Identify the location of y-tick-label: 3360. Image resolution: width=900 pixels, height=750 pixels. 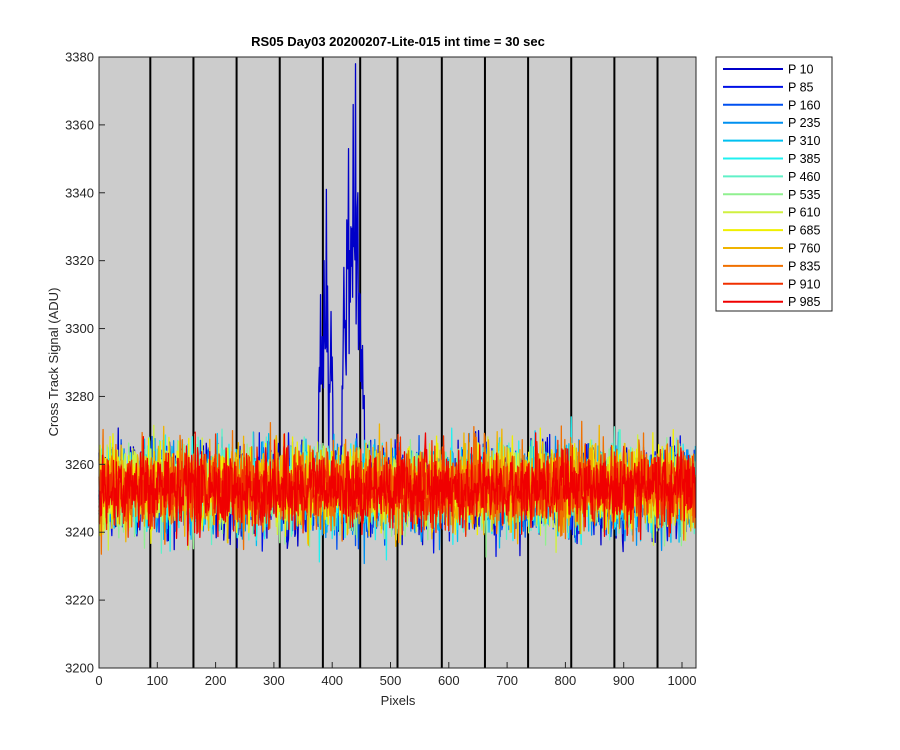
(79, 124).